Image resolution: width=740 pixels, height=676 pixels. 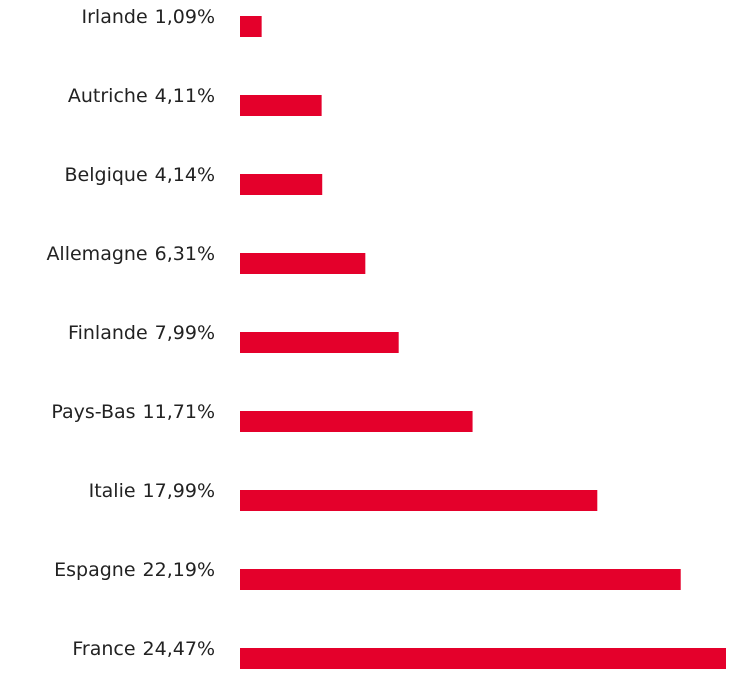 What do you see at coordinates (185, 96) in the screenshot?
I see `value-label: 4,11%` at bounding box center [185, 96].